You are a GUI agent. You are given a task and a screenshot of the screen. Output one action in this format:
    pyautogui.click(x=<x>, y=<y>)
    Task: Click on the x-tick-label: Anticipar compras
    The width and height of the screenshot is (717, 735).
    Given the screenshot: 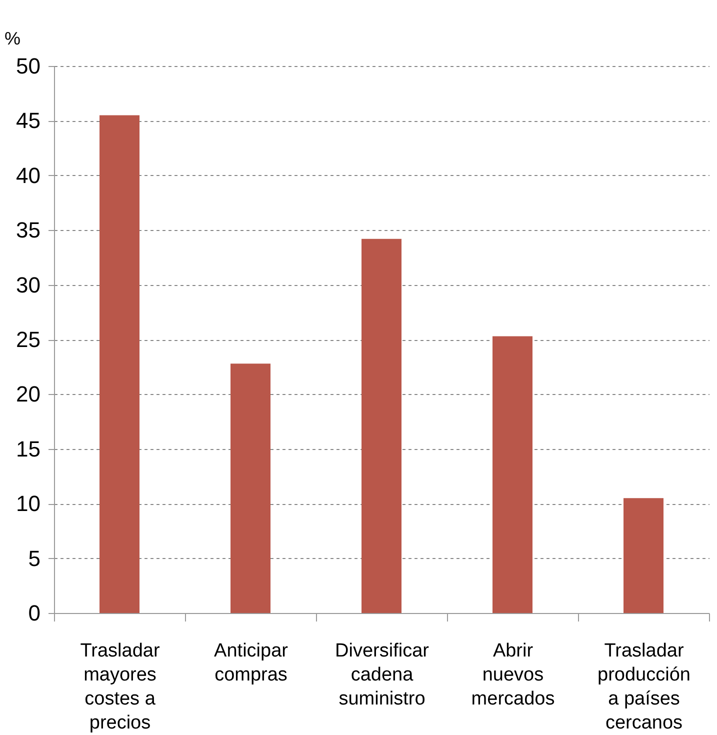 What is the action you would take?
    pyautogui.click(x=251, y=663)
    